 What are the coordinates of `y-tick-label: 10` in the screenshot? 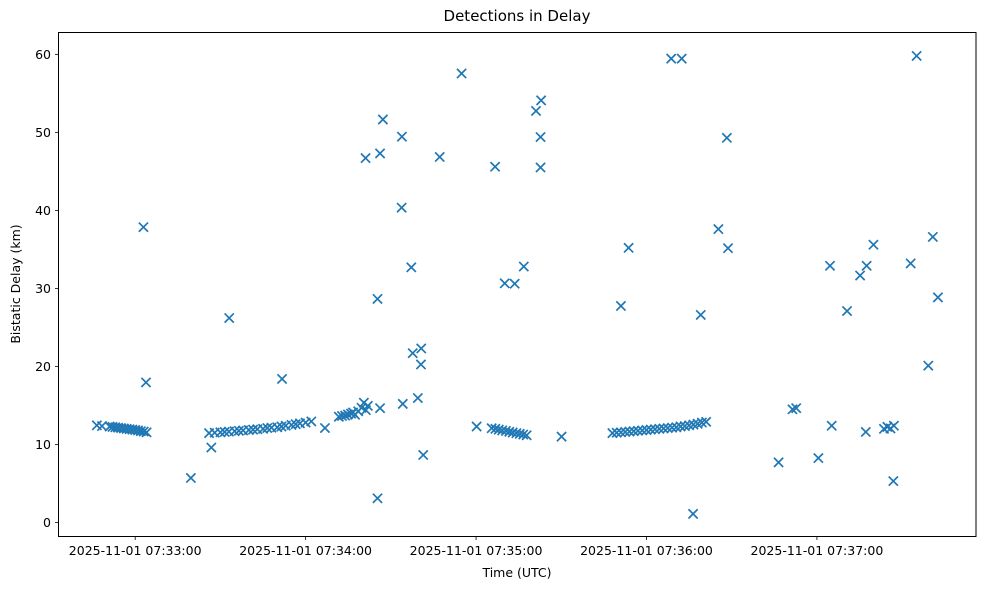 It's located at (43, 444).